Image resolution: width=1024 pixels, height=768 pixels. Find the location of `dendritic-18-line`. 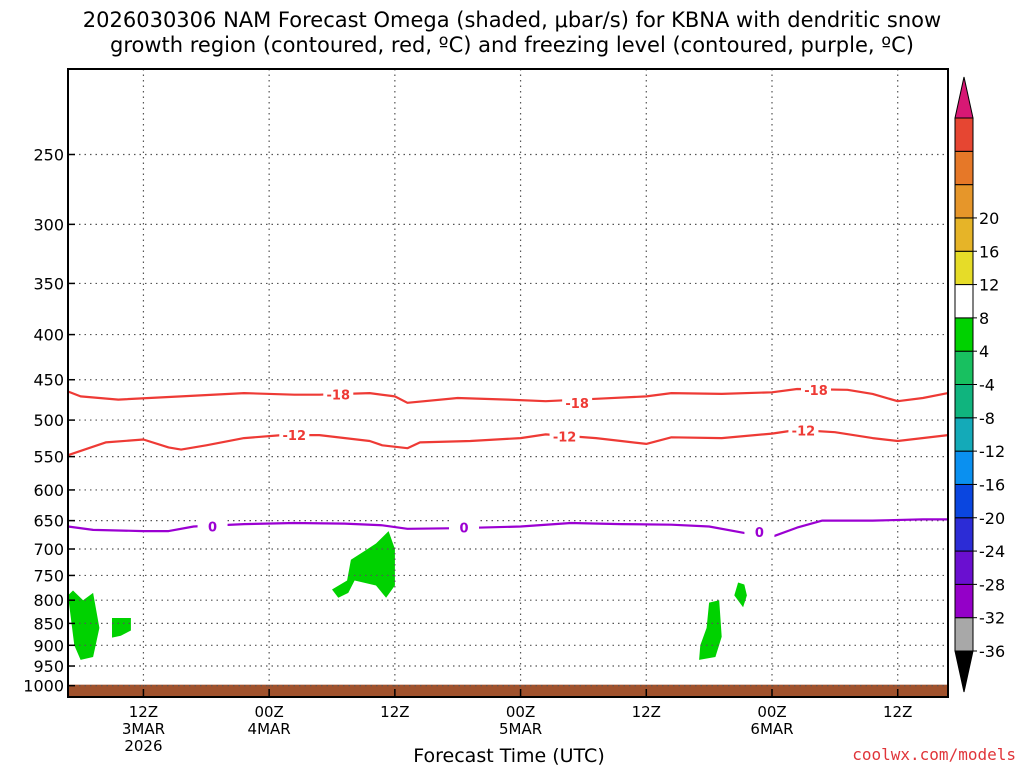

dendritic-18-line is located at coordinates (508, 395).